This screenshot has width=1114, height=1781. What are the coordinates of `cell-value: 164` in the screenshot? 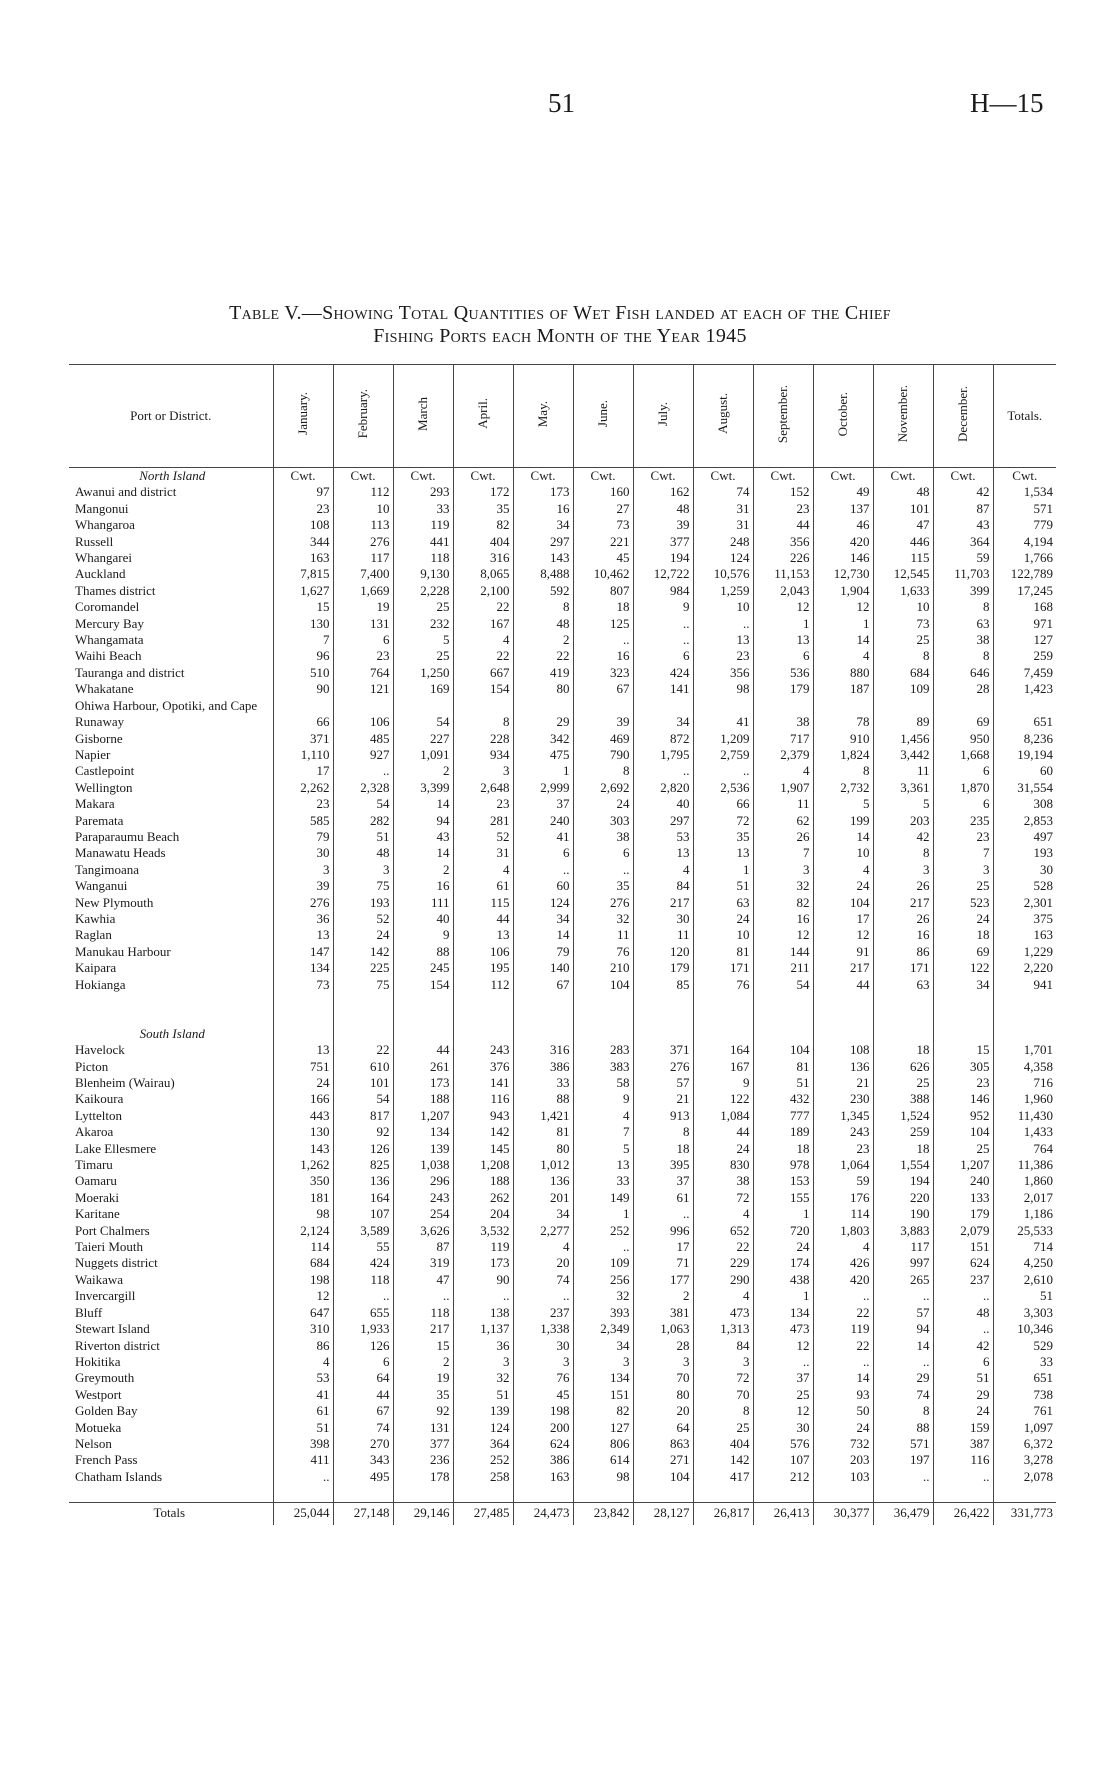 It's located at (722, 1050).